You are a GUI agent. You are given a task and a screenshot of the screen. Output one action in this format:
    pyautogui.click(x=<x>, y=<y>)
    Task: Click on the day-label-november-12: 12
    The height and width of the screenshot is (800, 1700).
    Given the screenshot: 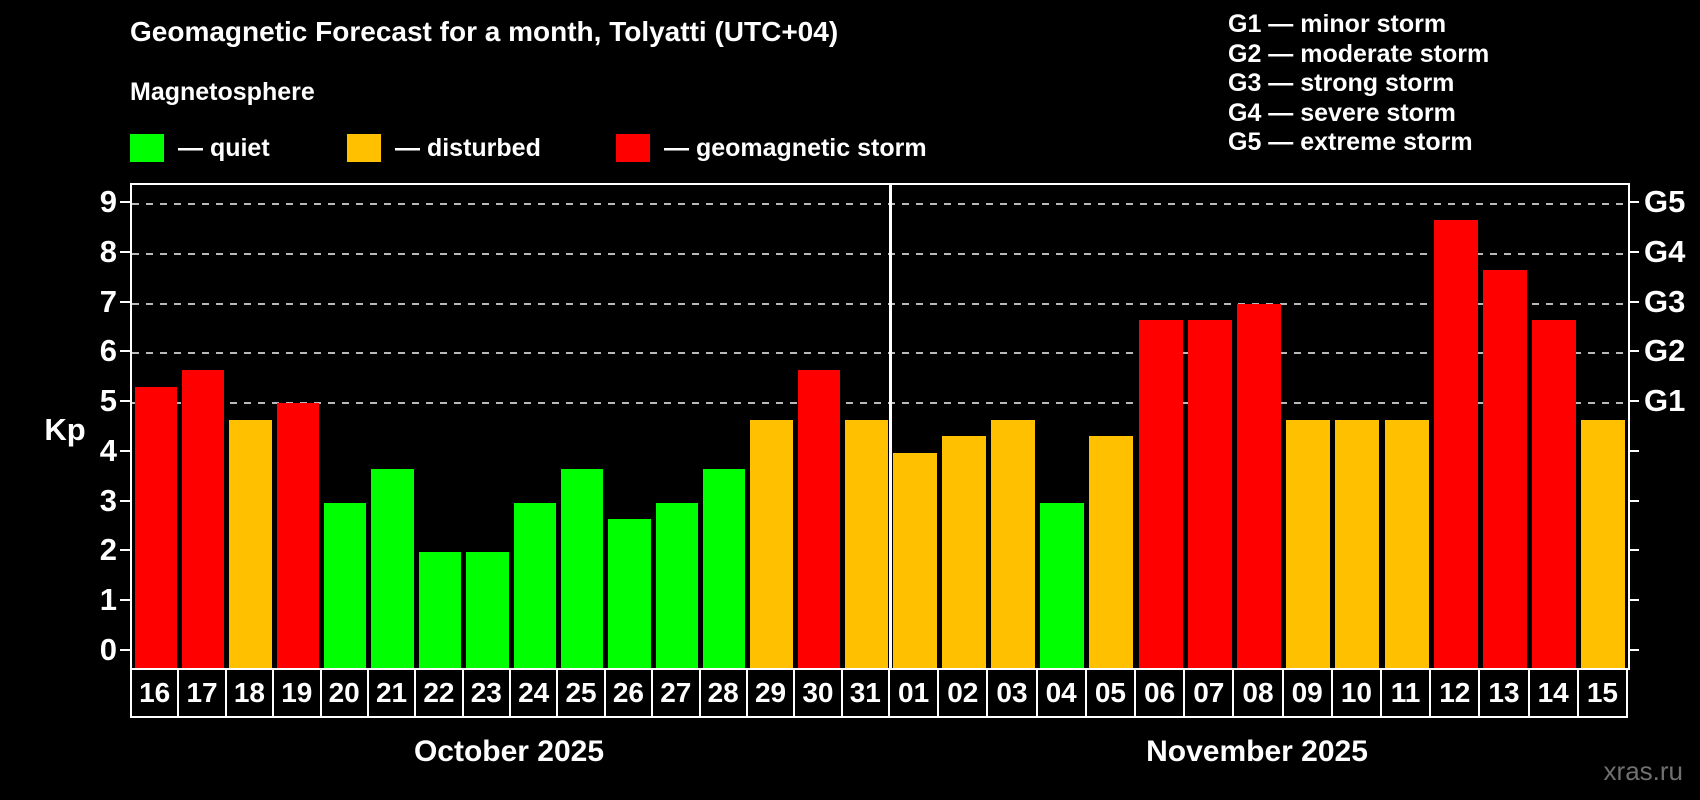 What is the action you would take?
    pyautogui.click(x=1455, y=693)
    